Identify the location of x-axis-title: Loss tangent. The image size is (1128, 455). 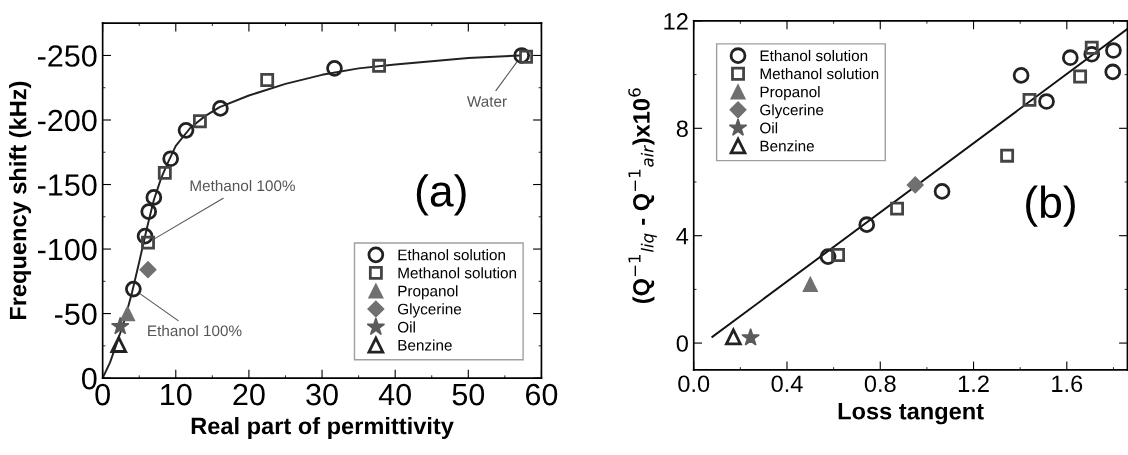
(911, 414).